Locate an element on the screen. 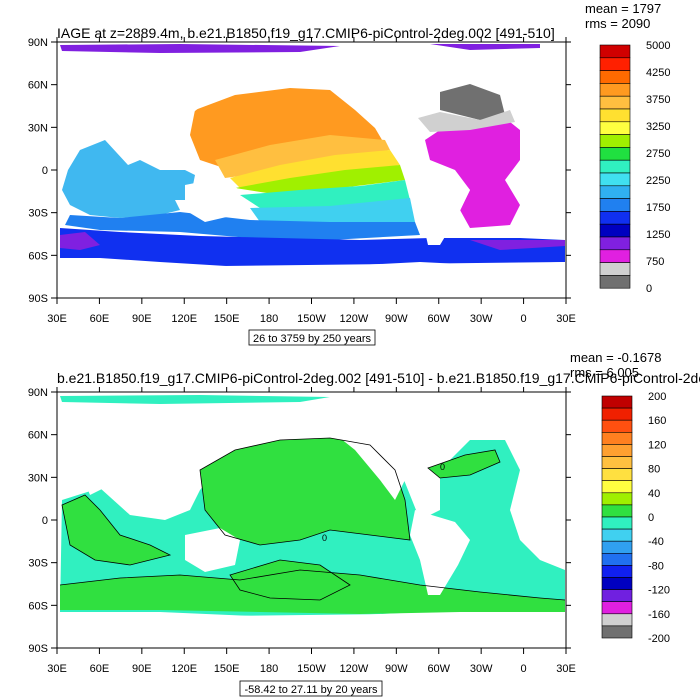 Image resolution: width=700 pixels, height=700 pixels. panel-2-zero-contour-atlantic is located at coordinates (464, 464).